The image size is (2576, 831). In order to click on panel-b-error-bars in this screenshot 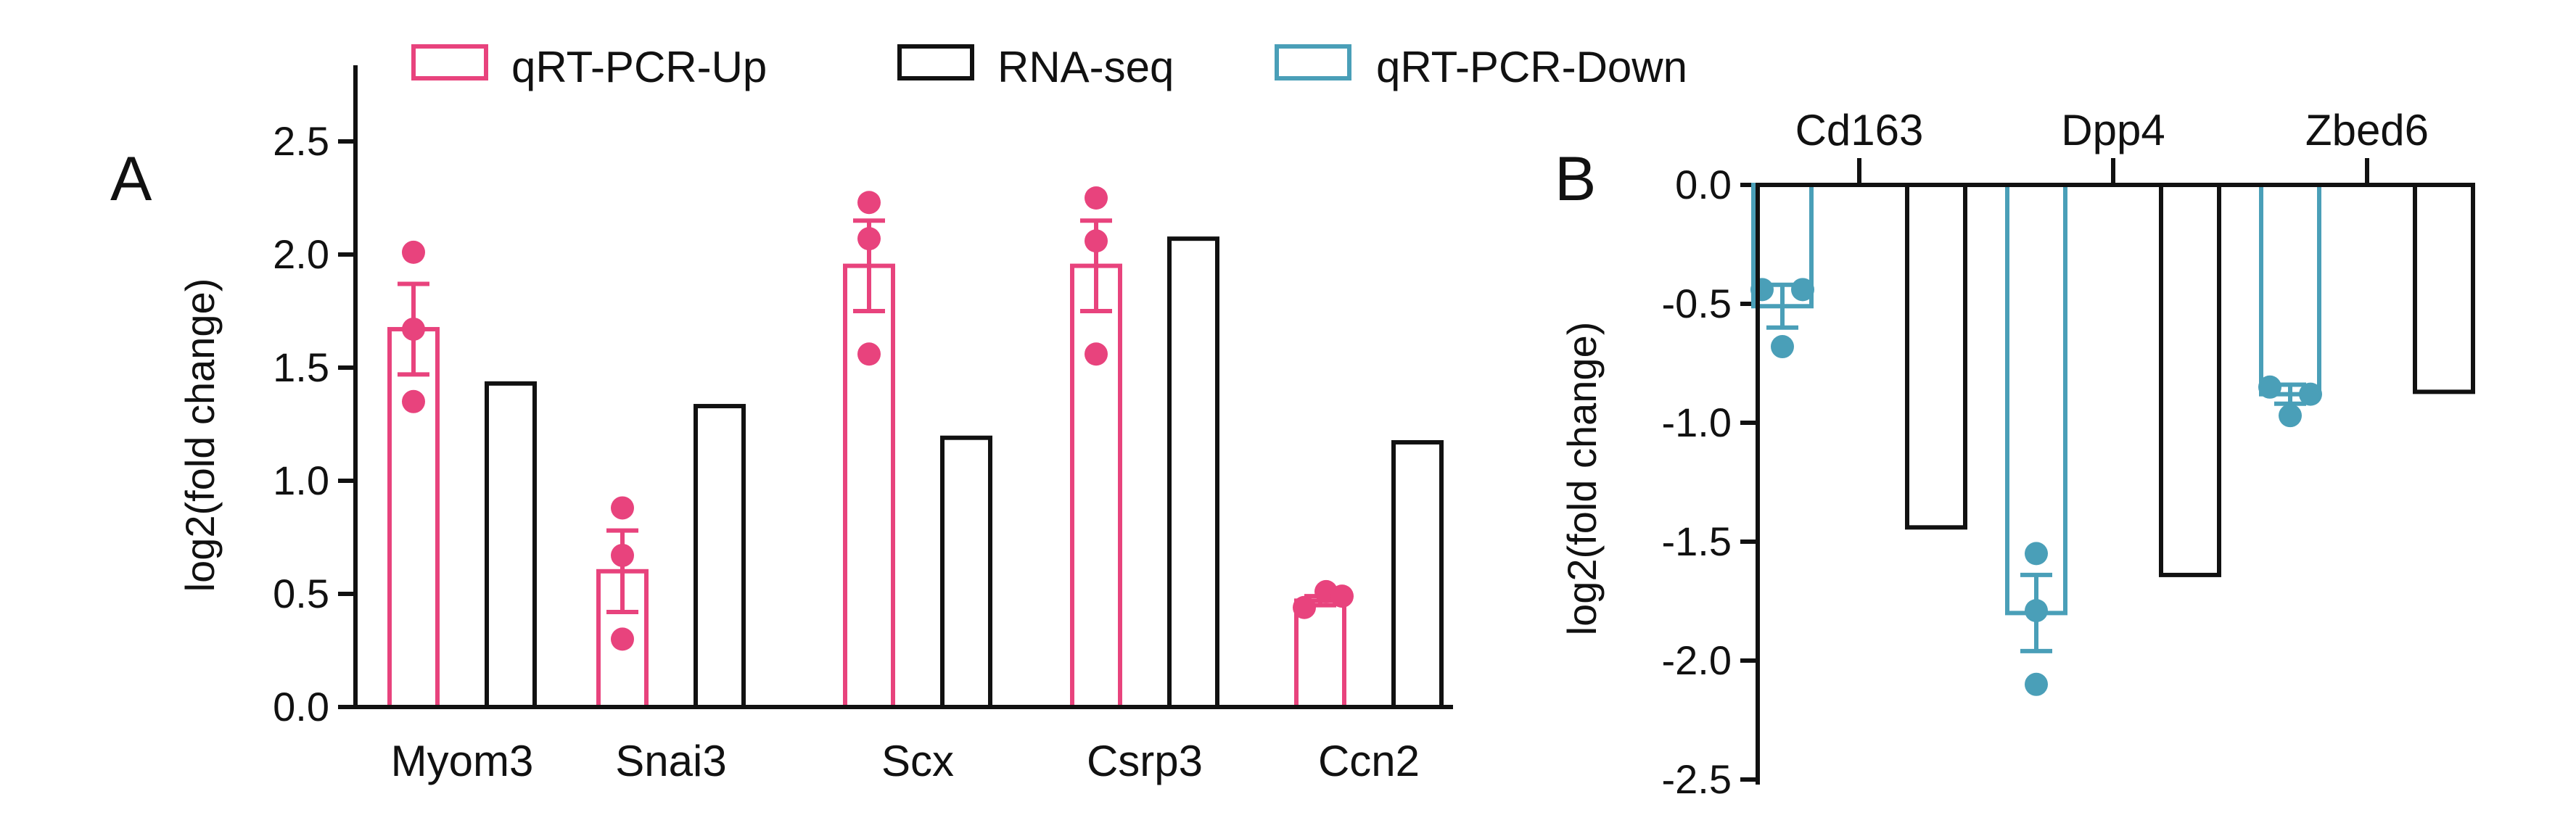, I will do `click(2036, 467)`.